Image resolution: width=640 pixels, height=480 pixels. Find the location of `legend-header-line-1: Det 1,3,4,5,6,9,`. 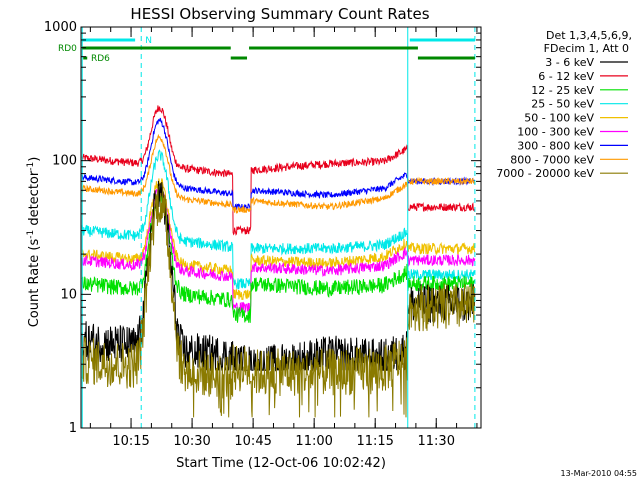

legend-header-line-1: Det 1,3,4,5,6,9, is located at coordinates (589, 35).